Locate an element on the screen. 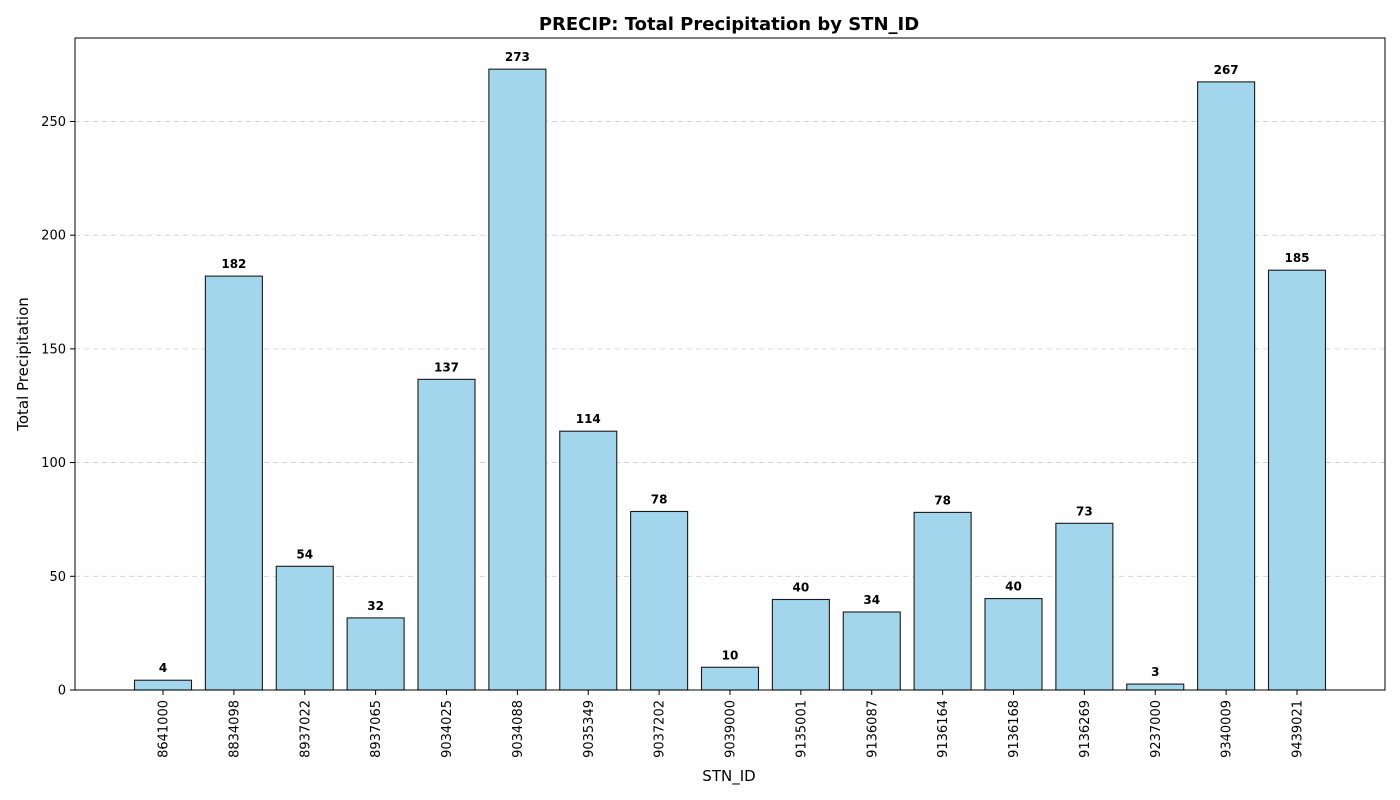 The height and width of the screenshot is (800, 1400). y-tick-label: 50 is located at coordinates (57, 577).